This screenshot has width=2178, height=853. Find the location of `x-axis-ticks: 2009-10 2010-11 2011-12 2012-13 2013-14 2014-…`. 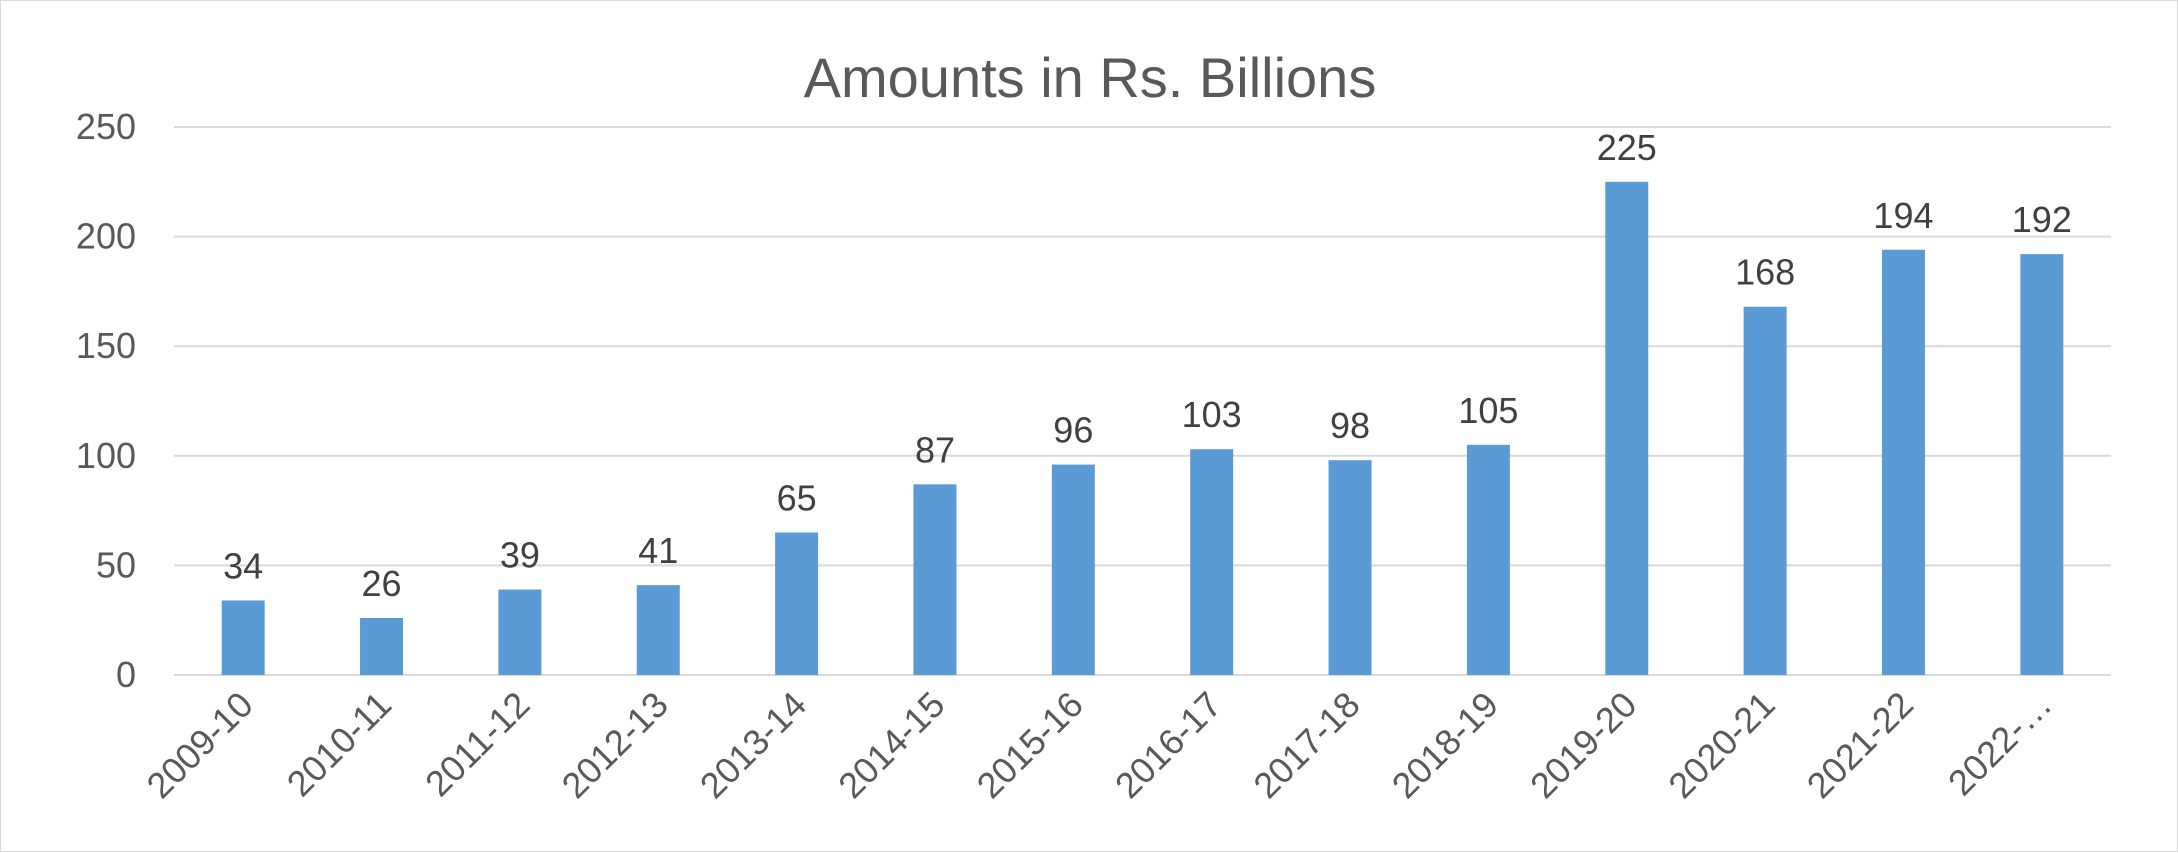

x-axis-ticks: 2009-10 2010-11 2011-12 2012-13 2013-14 2014-… is located at coordinates (1098, 745).